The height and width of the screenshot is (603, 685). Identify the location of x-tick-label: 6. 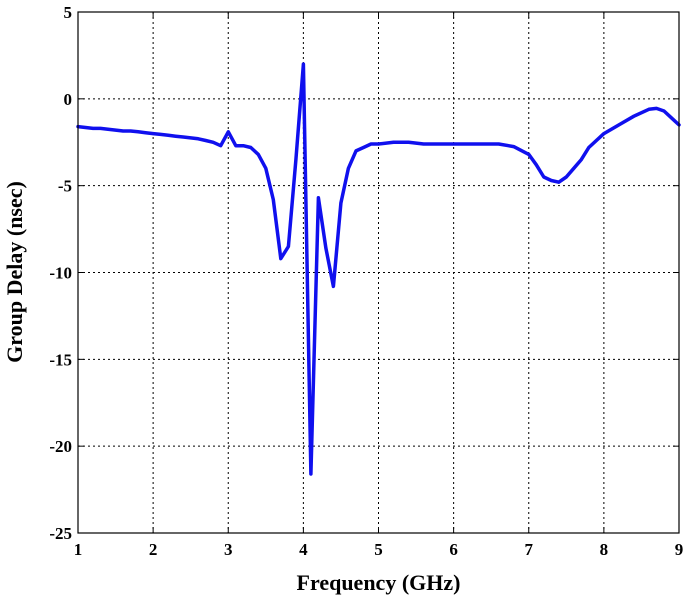
(453, 549).